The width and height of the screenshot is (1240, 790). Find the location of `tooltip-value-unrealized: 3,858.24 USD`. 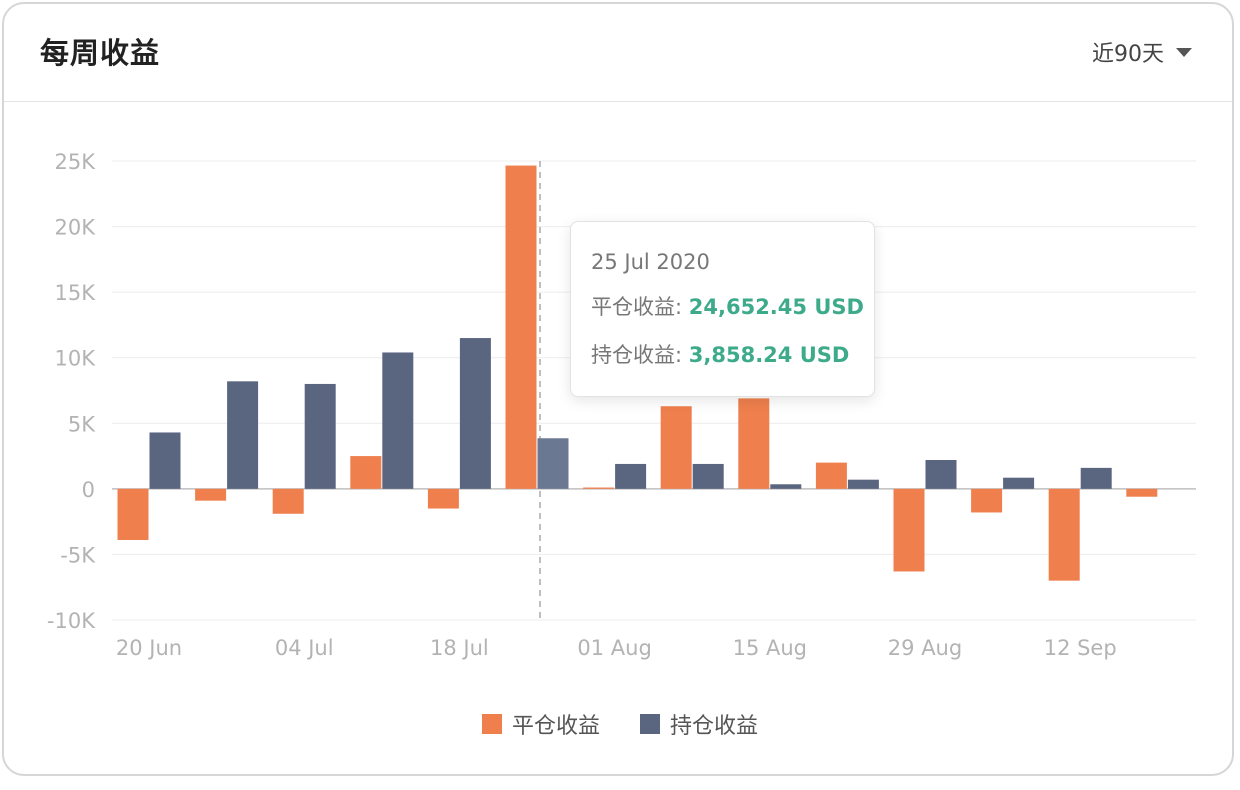

tooltip-value-unrealized: 3,858.24 USD is located at coordinates (769, 355).